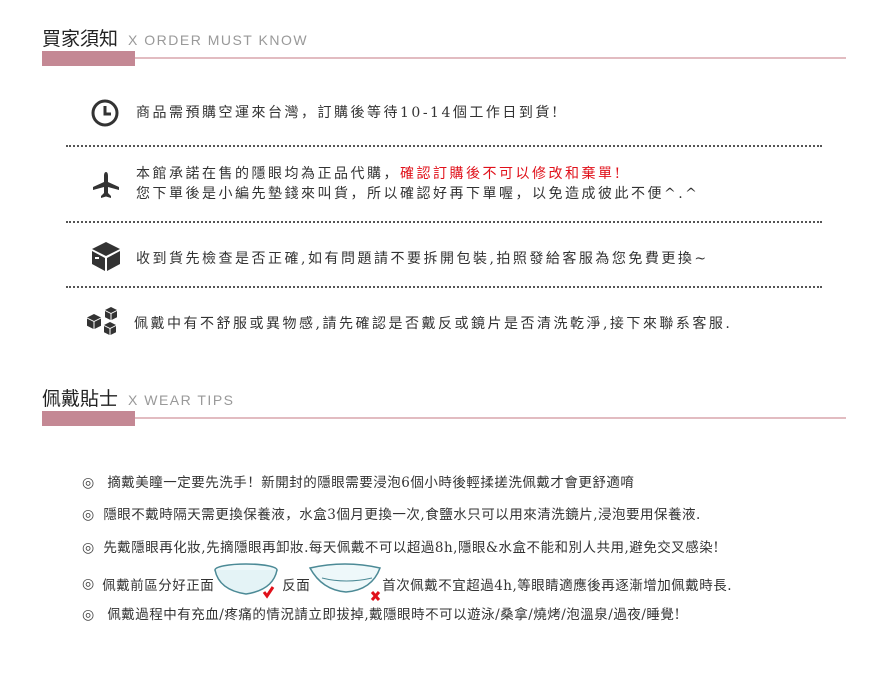 The height and width of the screenshot is (679, 880). What do you see at coordinates (105, 115) in the screenshot?
I see `clock-icon` at bounding box center [105, 115].